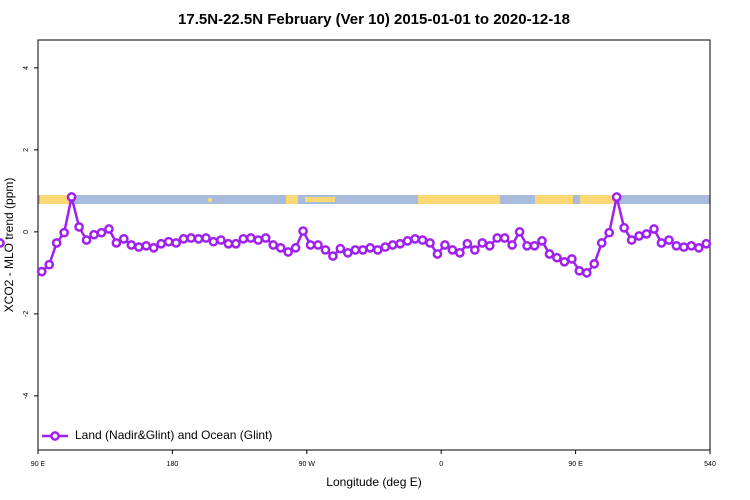  What do you see at coordinates (26, 314) in the screenshot?
I see `y-tick-label: -2` at bounding box center [26, 314].